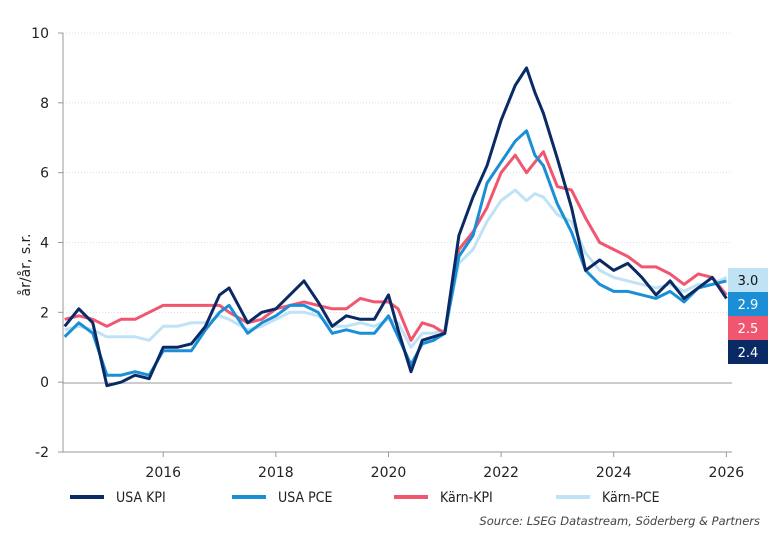  What do you see at coordinates (44, 174) in the screenshot?
I see `y-tick-label: 6` at bounding box center [44, 174].